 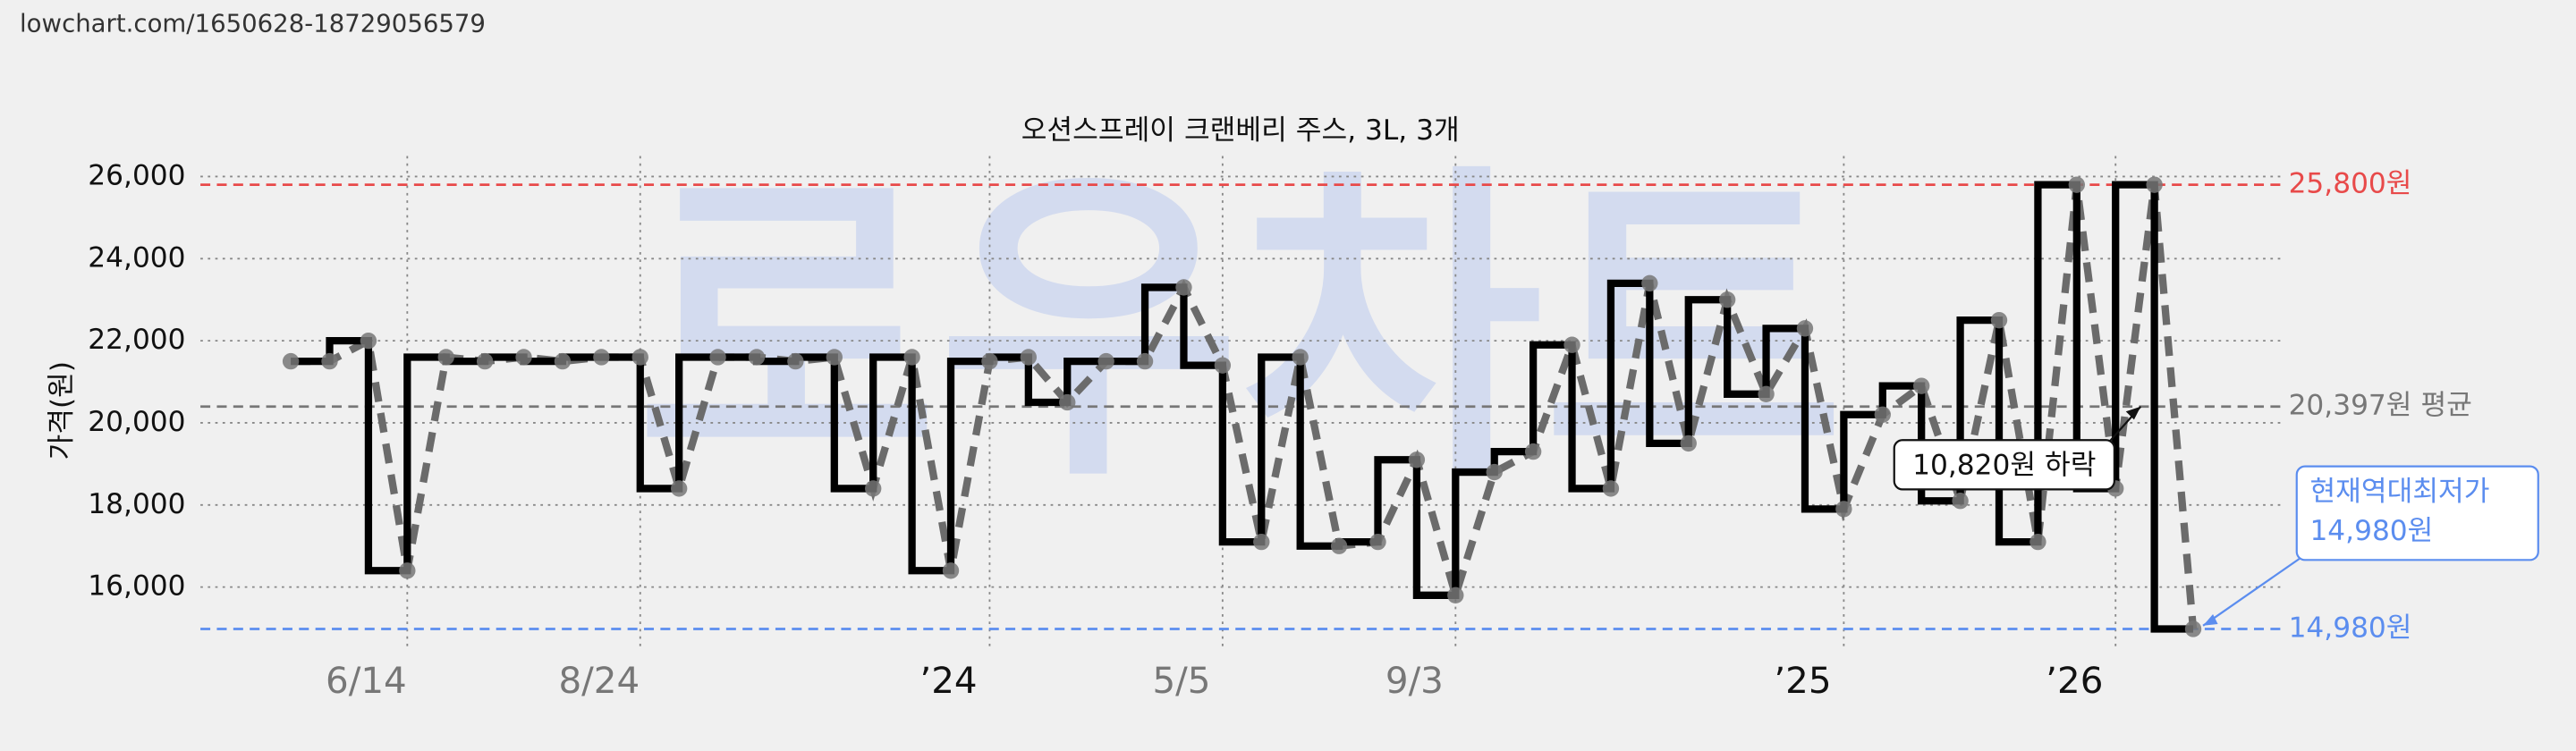 What do you see at coordinates (2417, 513) in the screenshot?
I see `lowest-box` at bounding box center [2417, 513].